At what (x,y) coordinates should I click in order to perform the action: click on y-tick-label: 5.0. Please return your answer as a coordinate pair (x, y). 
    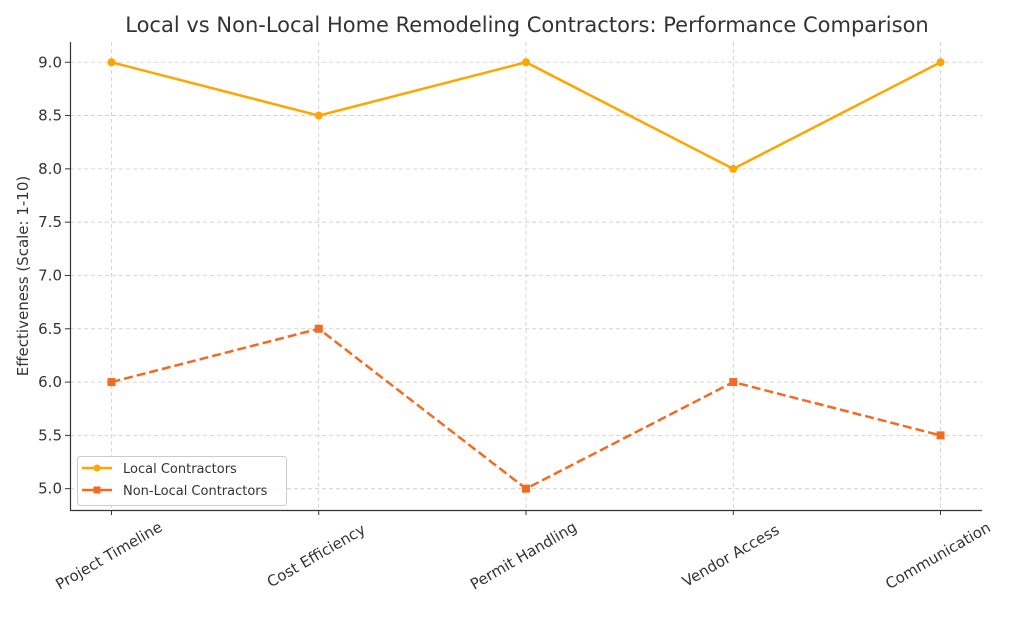
    Looking at the image, I should click on (50, 489).